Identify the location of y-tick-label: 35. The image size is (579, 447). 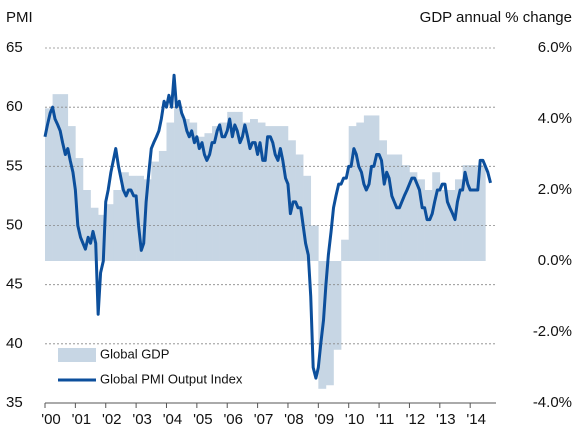
(14, 402).